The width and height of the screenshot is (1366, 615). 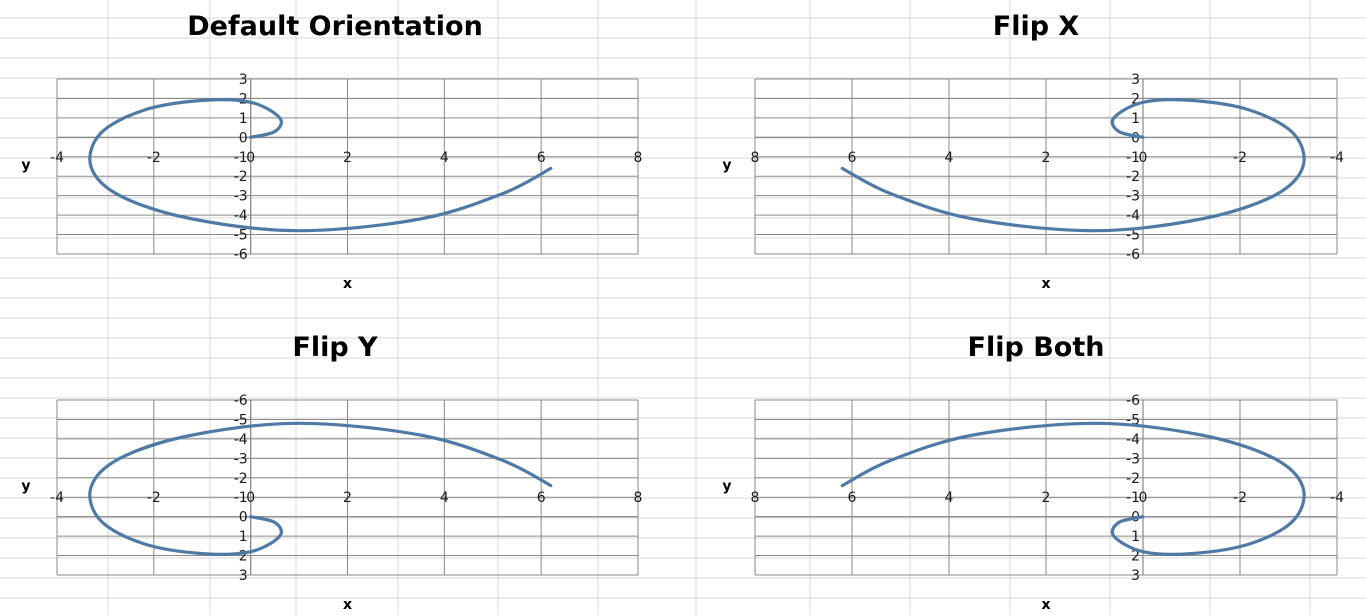 What do you see at coordinates (335, 26) in the screenshot?
I see `chart-title: Default Orientation` at bounding box center [335, 26].